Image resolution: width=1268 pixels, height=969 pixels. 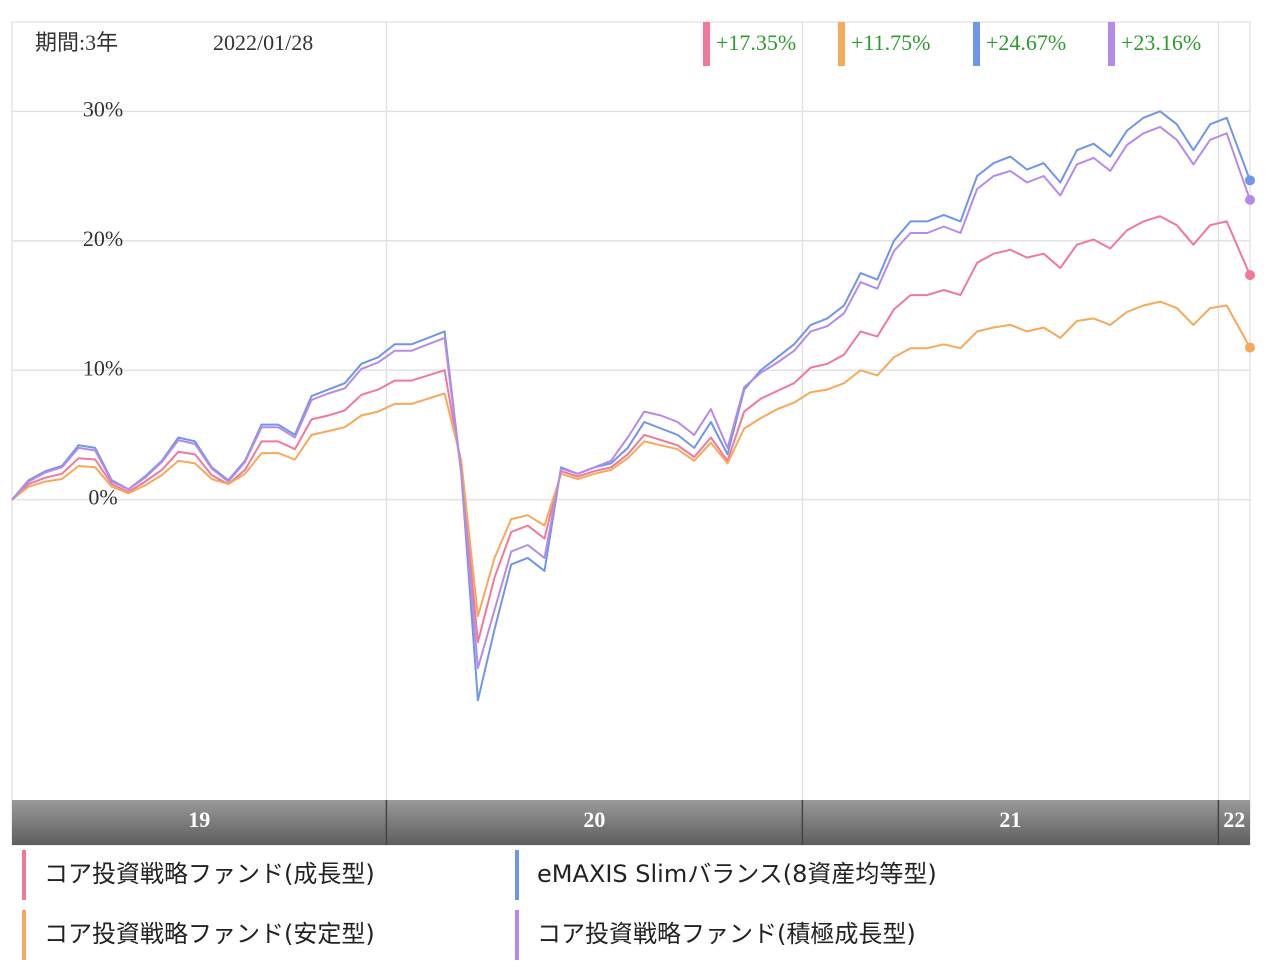 I want to click on legend-label: コア投資戦略ファンド(安定型), so click(x=209, y=934).